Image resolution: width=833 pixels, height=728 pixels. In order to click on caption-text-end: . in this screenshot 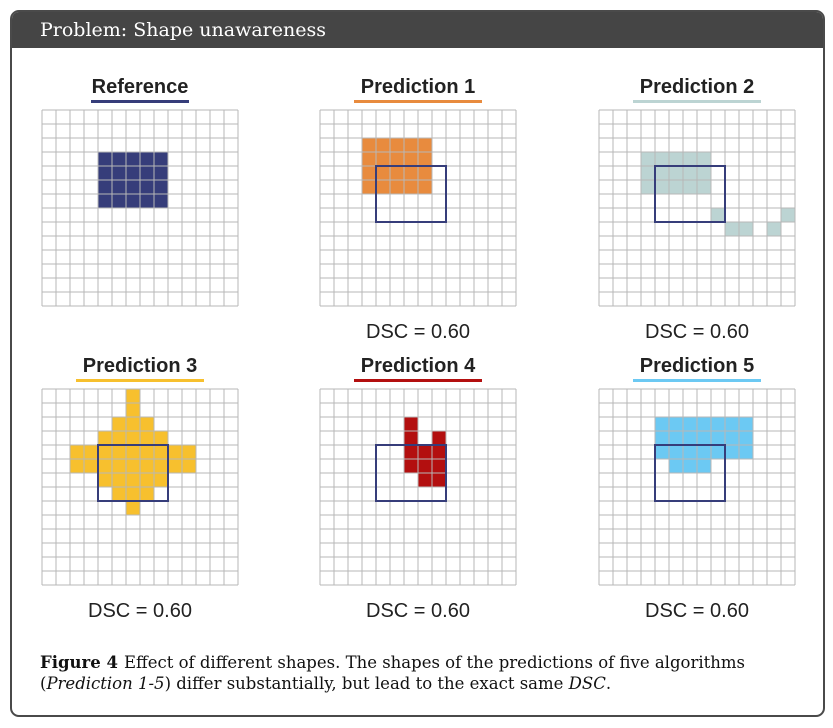, I will do `click(608, 683)`.